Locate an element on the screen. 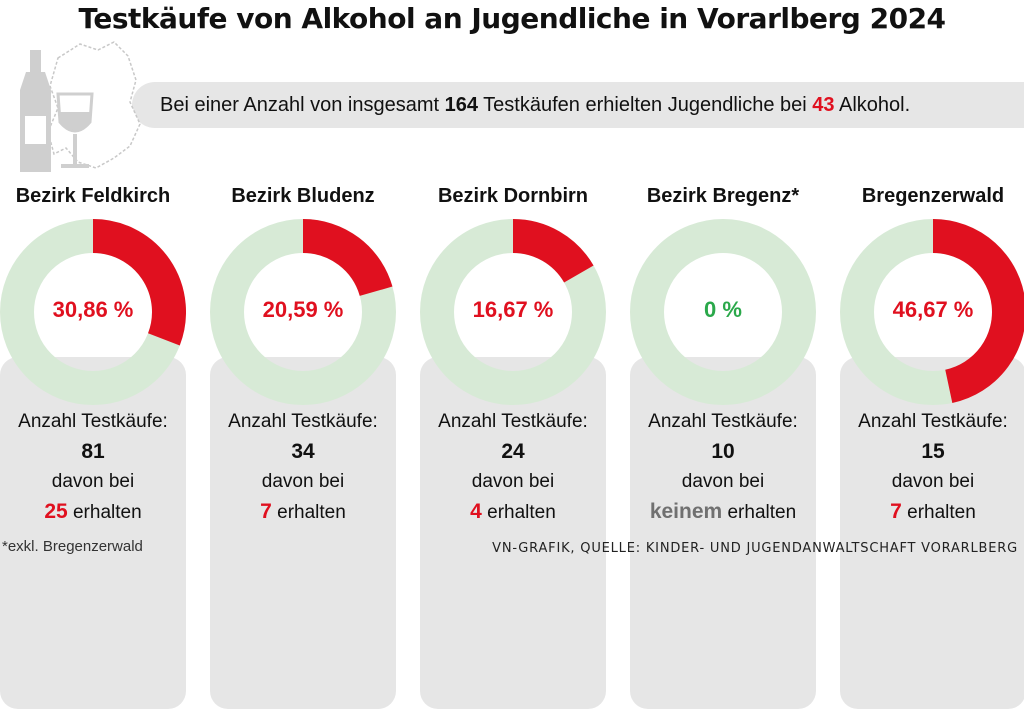  percent-label: 30,86 % is located at coordinates (93, 309).